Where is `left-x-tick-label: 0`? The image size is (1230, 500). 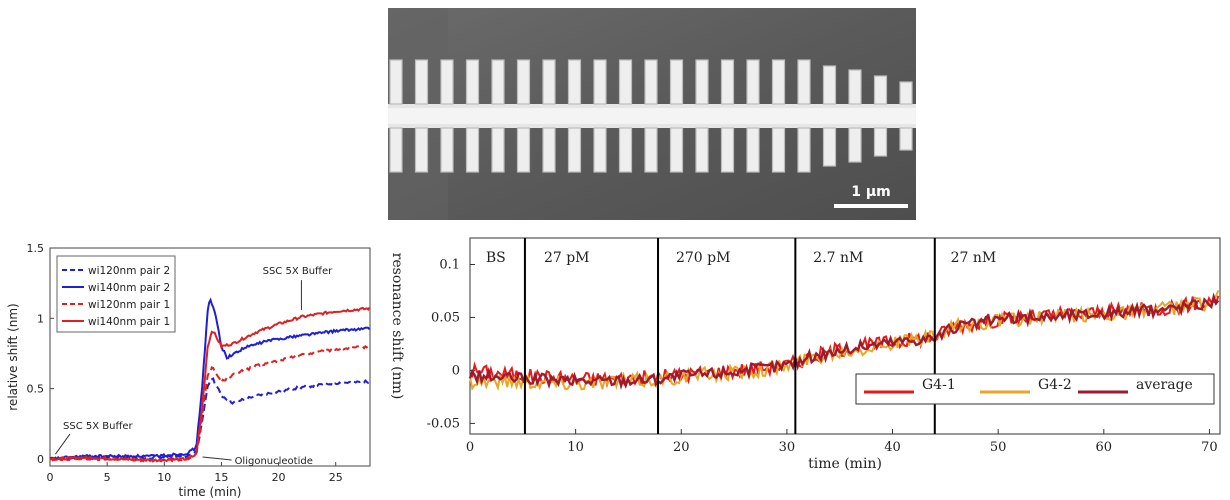 left-x-tick-label: 0 is located at coordinates (50, 477).